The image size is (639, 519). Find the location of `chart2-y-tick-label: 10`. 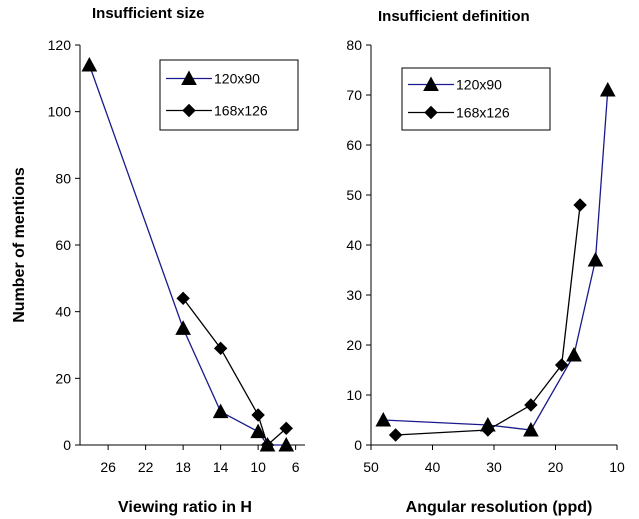

chart2-y-tick-label: 10 is located at coordinates (354, 395).